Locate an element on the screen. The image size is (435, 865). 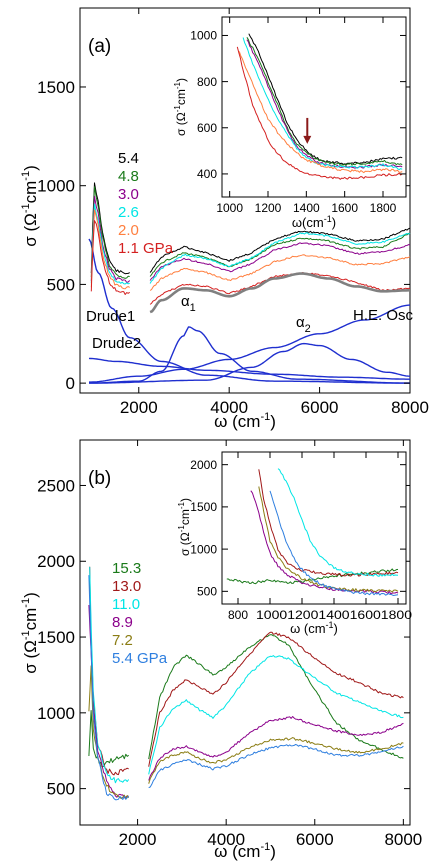
y-tick-label: 0 is located at coordinates (70, 383).